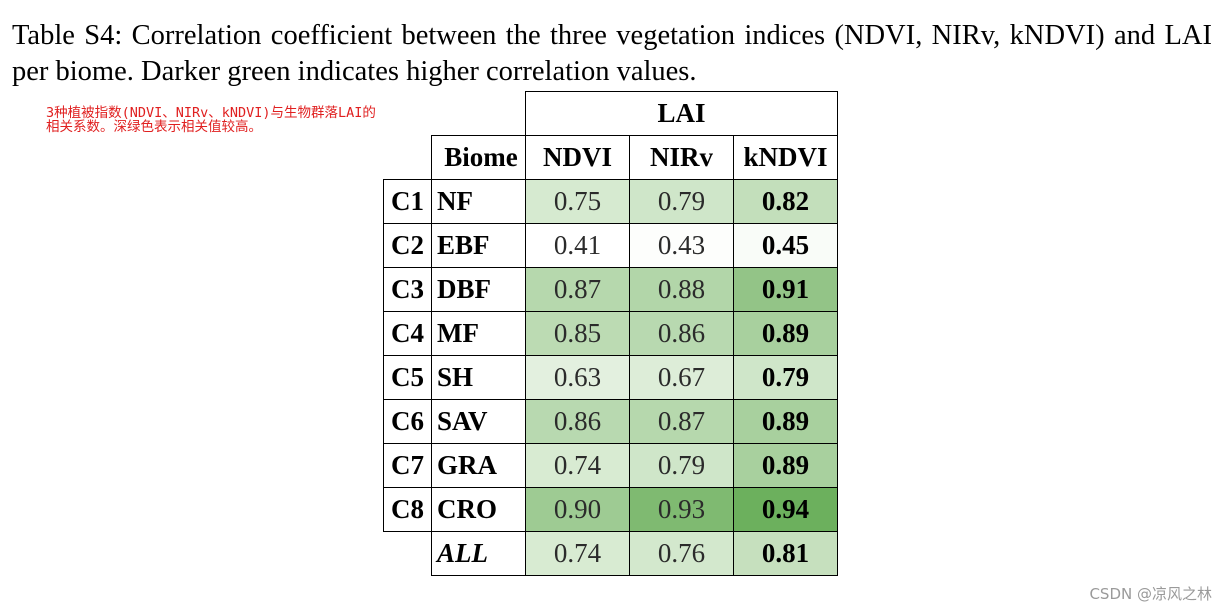 The width and height of the screenshot is (1226, 610). Describe the element at coordinates (681, 333) in the screenshot. I see `cell-nirv: 0.86` at that location.